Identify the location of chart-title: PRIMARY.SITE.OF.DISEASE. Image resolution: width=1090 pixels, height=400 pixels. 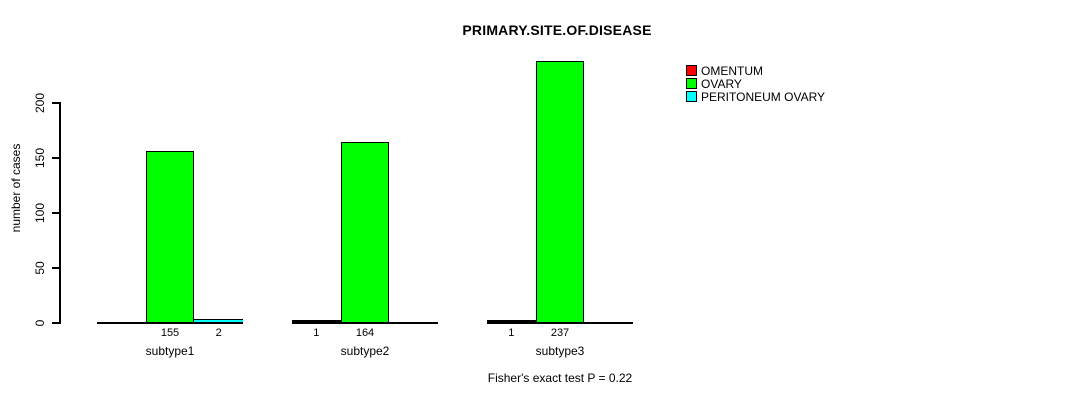
(557, 30).